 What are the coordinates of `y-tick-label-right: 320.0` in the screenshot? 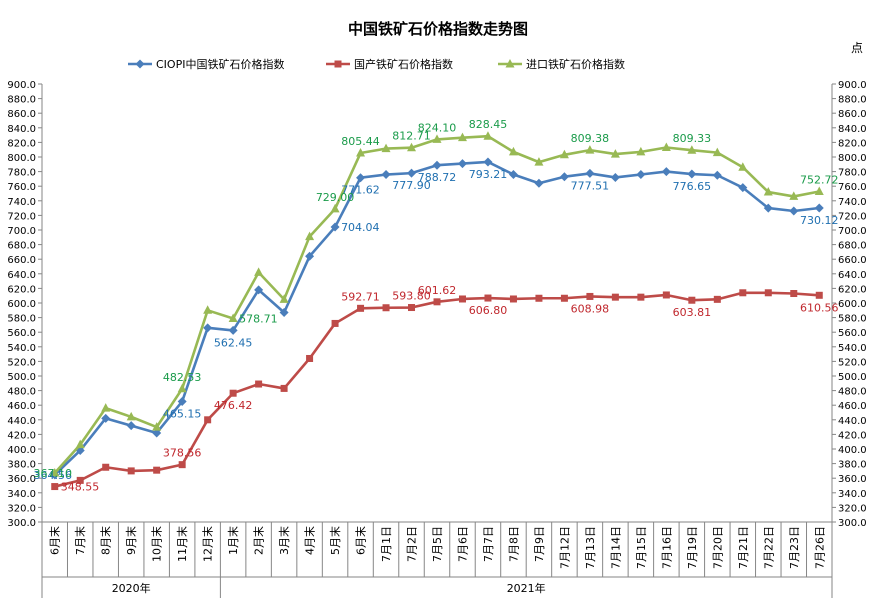 It's located at (852, 508).